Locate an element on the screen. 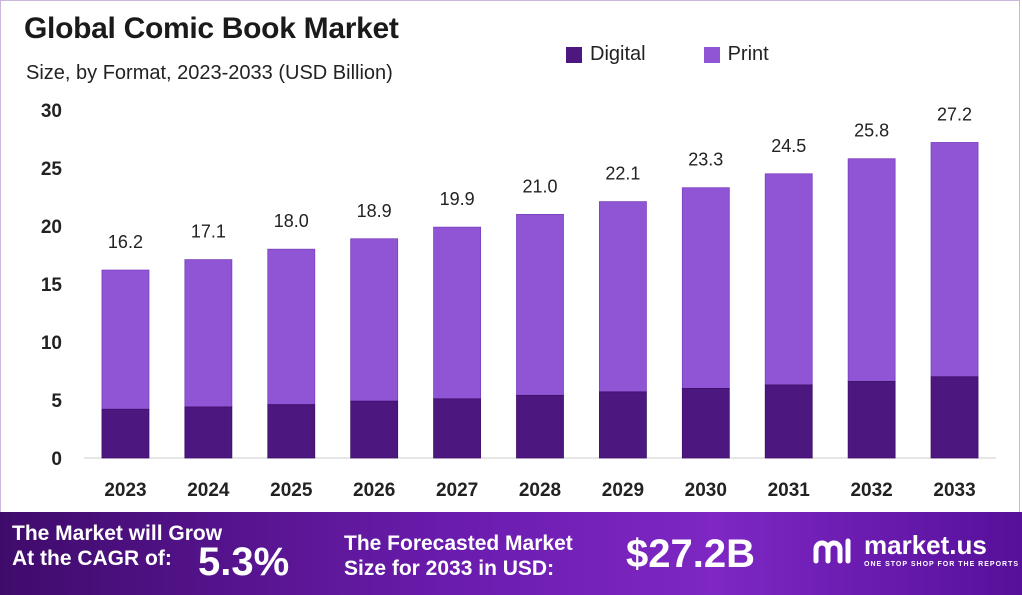  x-tick-label: 2029 is located at coordinates (623, 490).